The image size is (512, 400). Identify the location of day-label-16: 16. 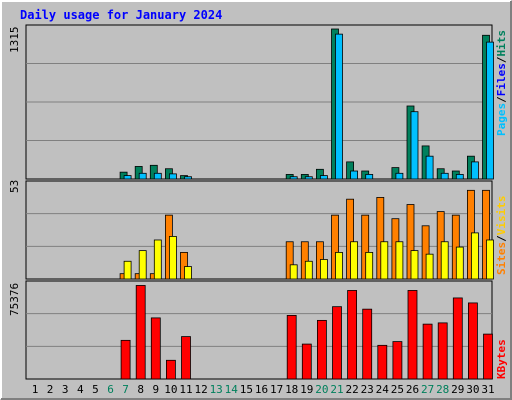
(261, 389).